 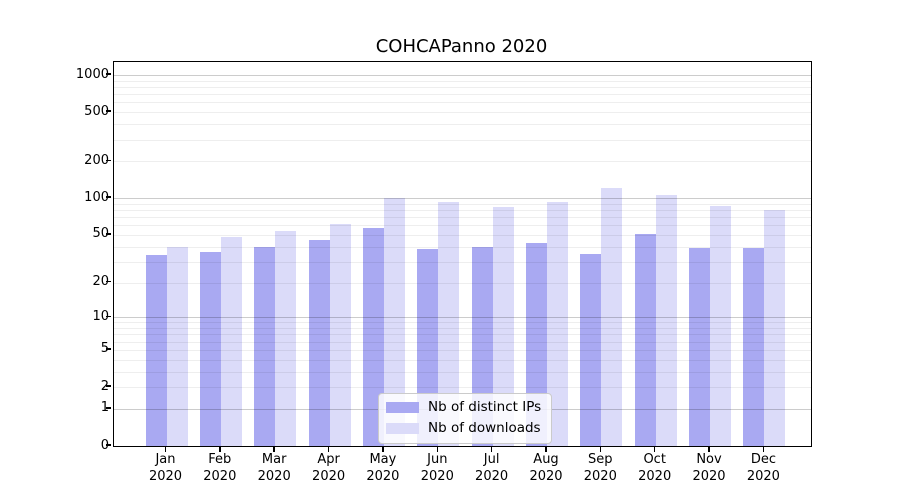 I want to click on legend-label-downloads: Nb of downloads, so click(x=484, y=428).